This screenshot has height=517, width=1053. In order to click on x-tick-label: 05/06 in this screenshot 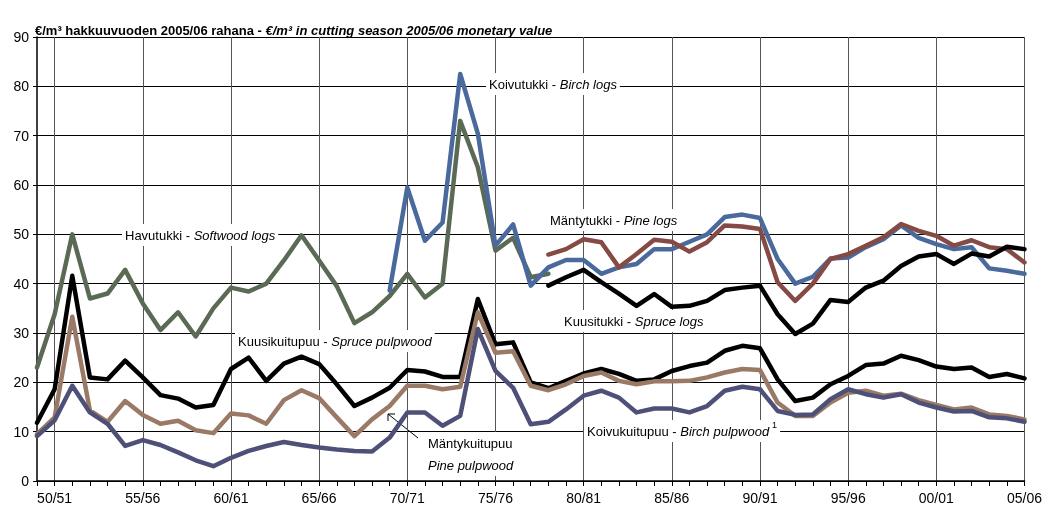, I will do `click(1024, 498)`.